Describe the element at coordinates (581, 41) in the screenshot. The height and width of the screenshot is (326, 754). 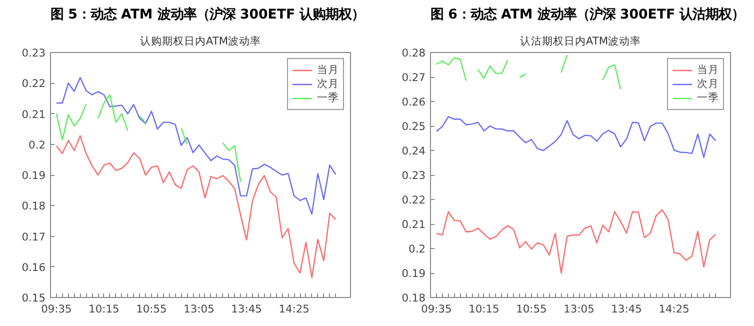
I see `chart-subtitle: 认沽期权日内ATM波动率` at that location.